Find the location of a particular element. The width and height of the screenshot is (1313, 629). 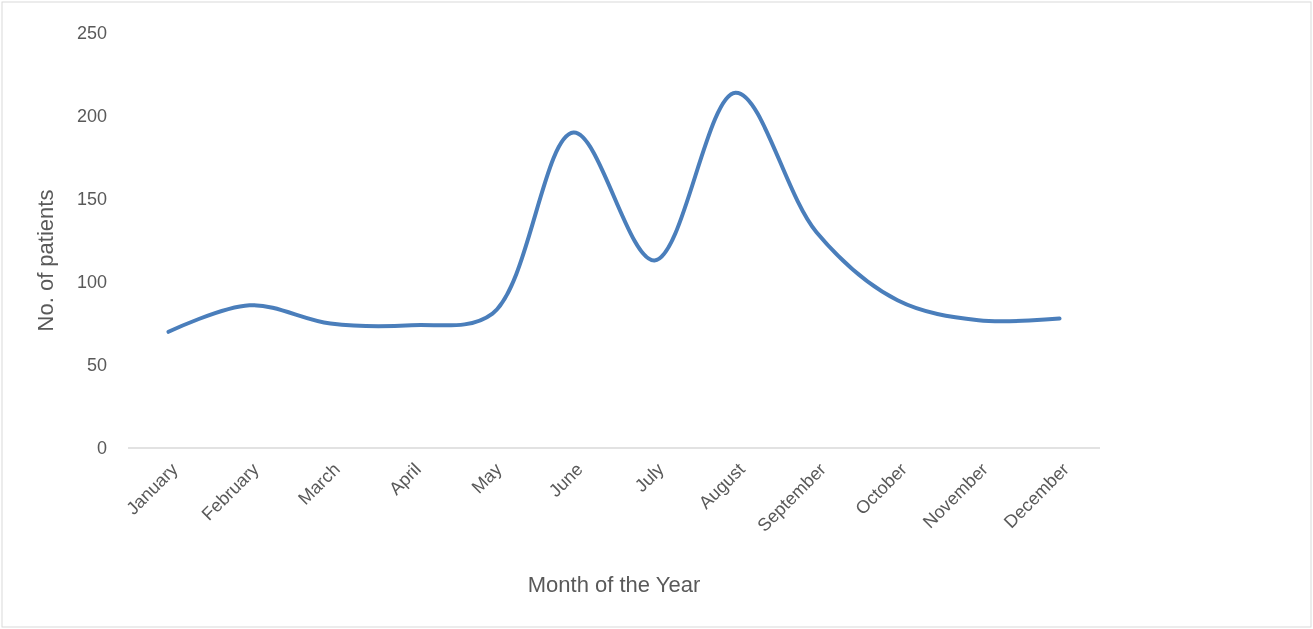

y-tick-label: 150 is located at coordinates (91, 199).